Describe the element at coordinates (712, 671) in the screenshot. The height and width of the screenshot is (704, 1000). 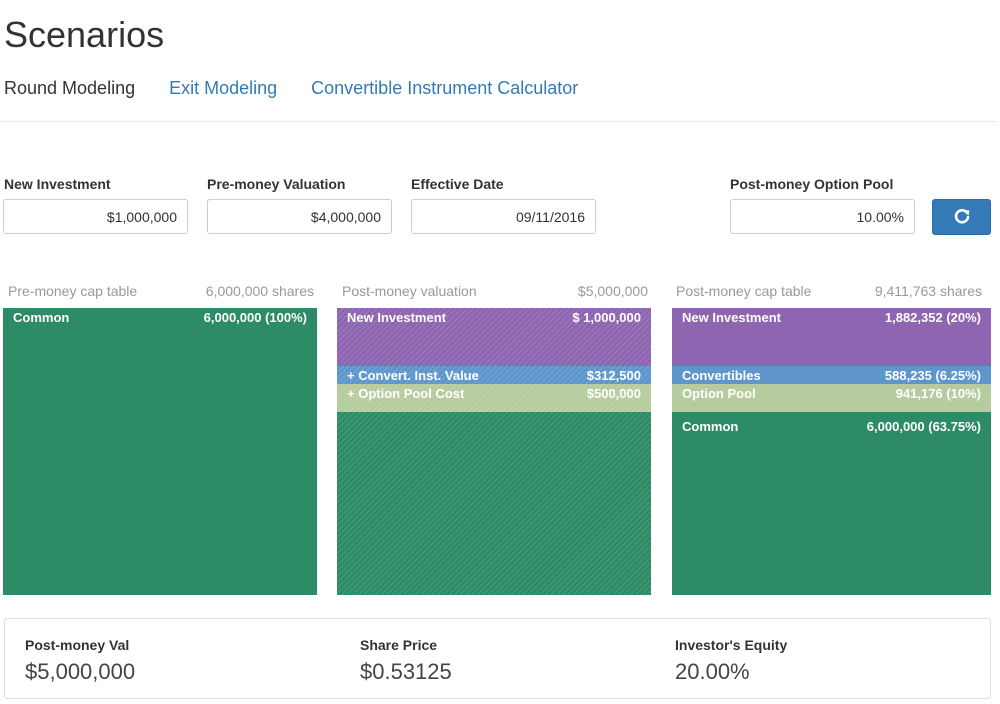
I see `investor-equity-value: 20.00%` at that location.